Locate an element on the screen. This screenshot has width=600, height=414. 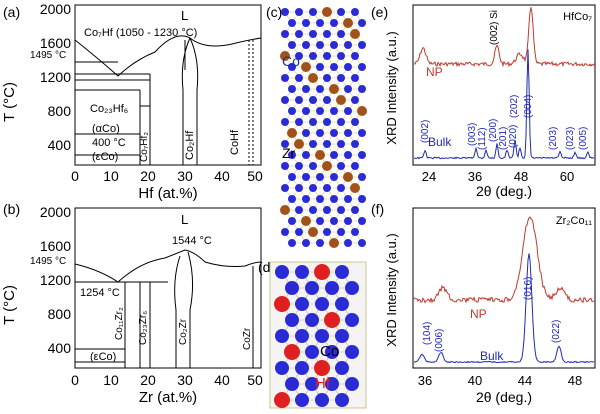
panel-f-x-tick: 48 is located at coordinates (575, 380).